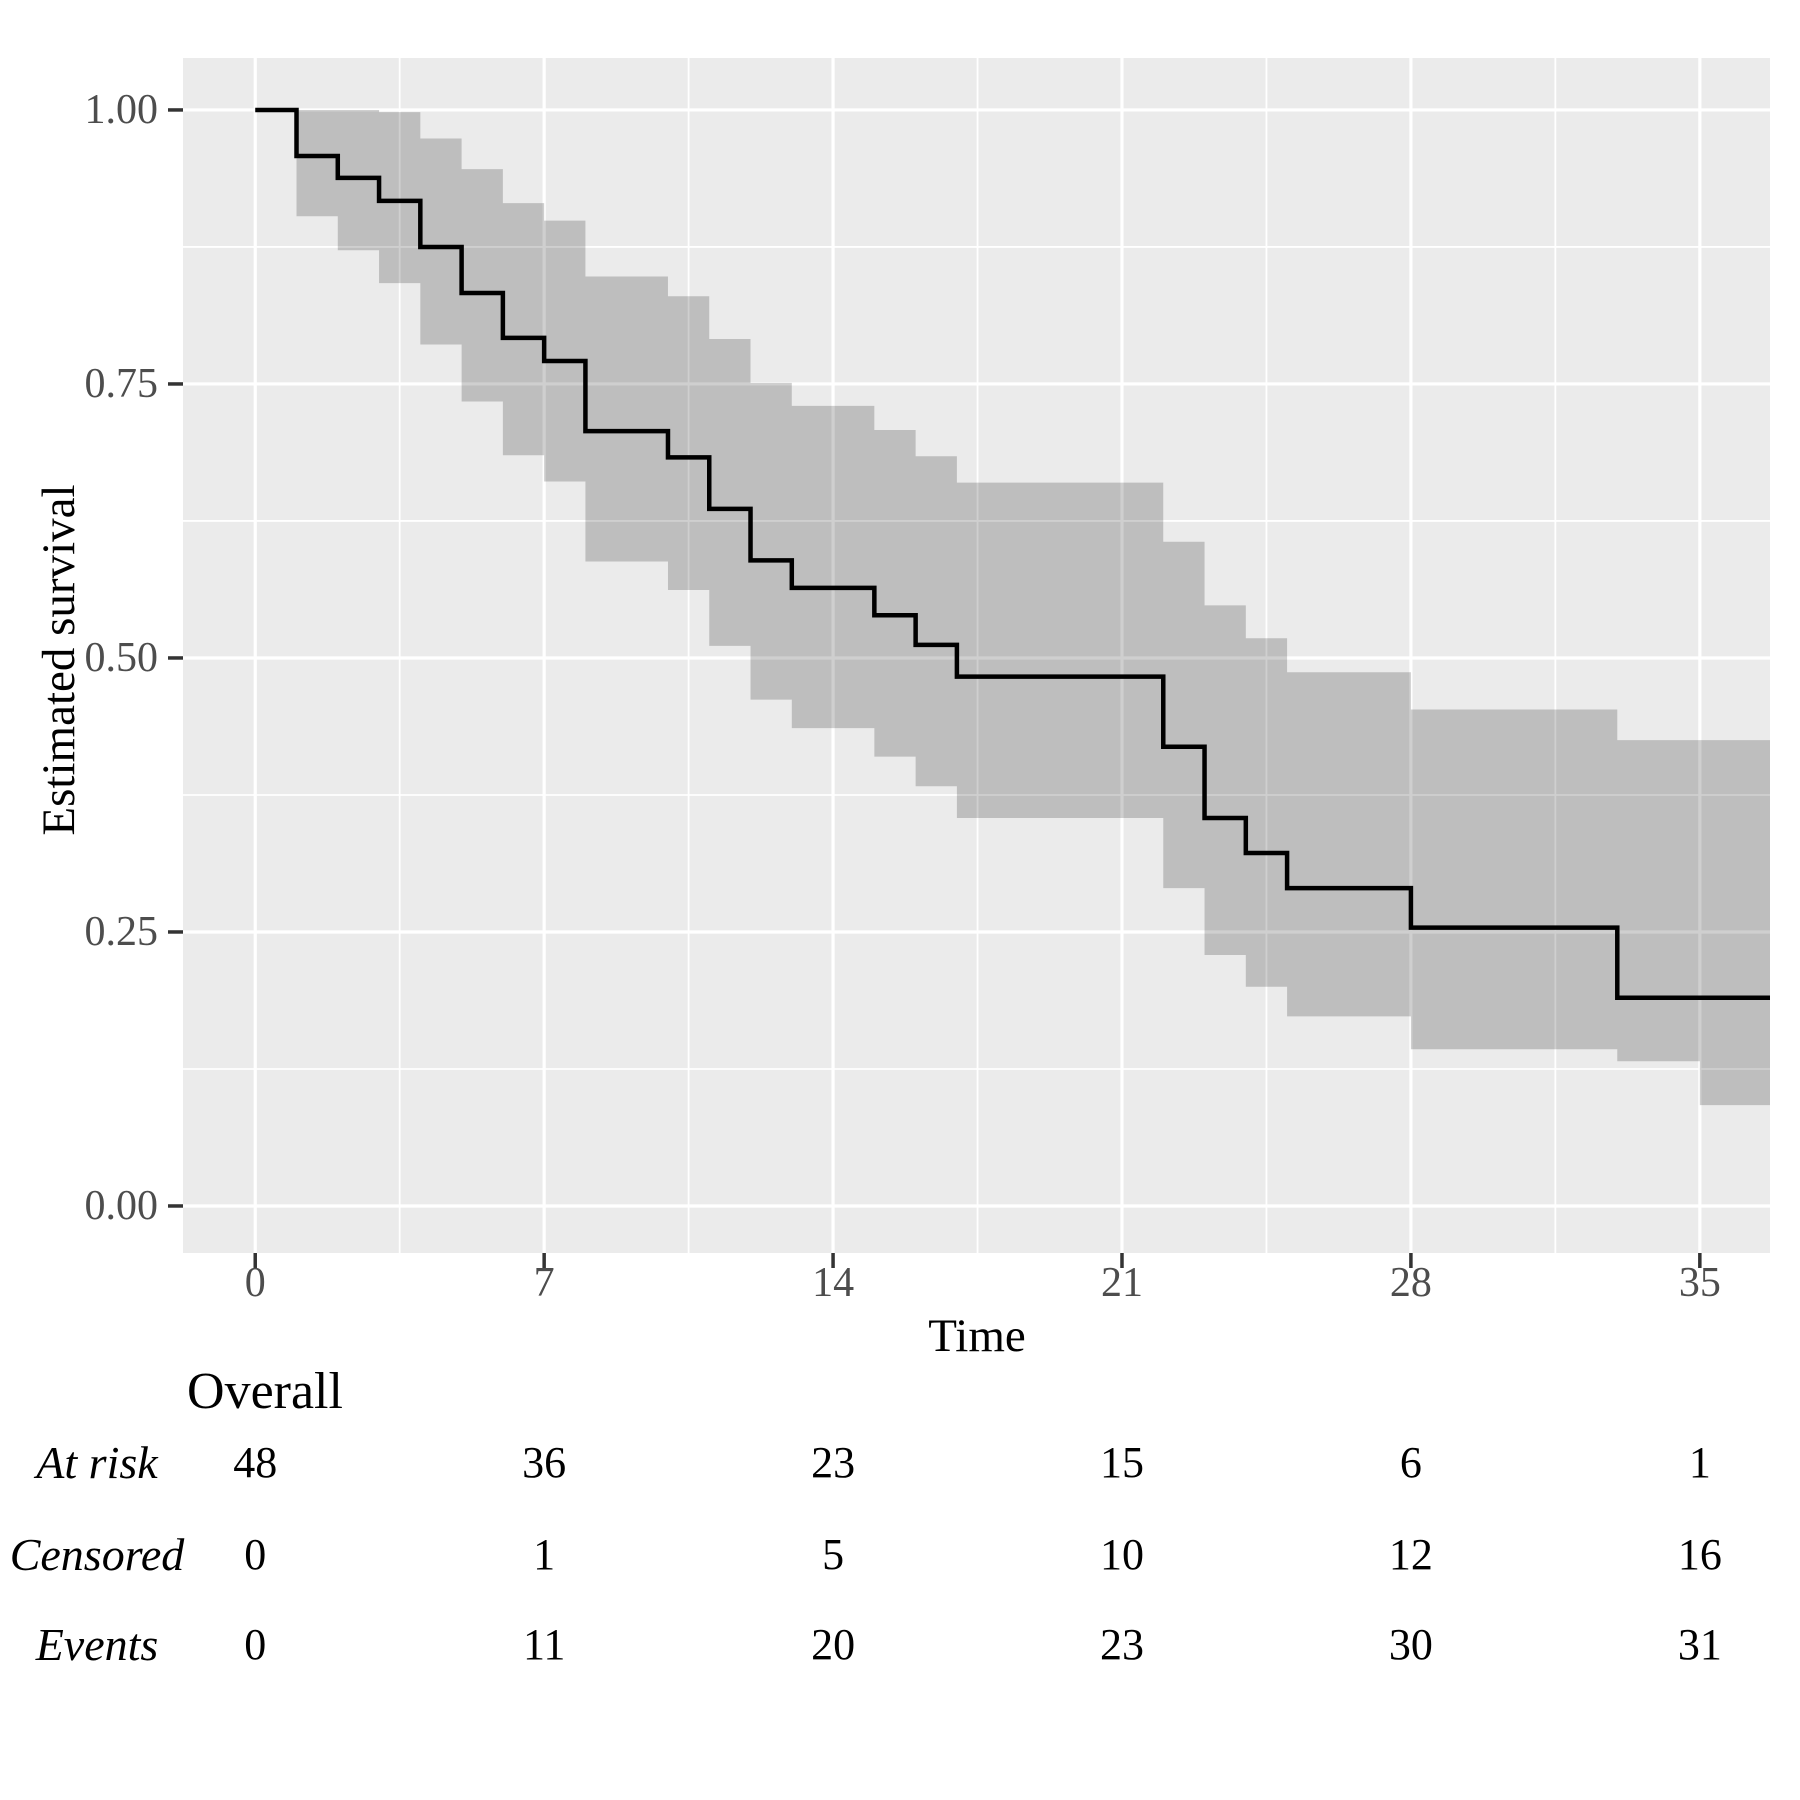  Describe the element at coordinates (1121, 1283) in the screenshot. I see `x-tick-label: 21` at that location.